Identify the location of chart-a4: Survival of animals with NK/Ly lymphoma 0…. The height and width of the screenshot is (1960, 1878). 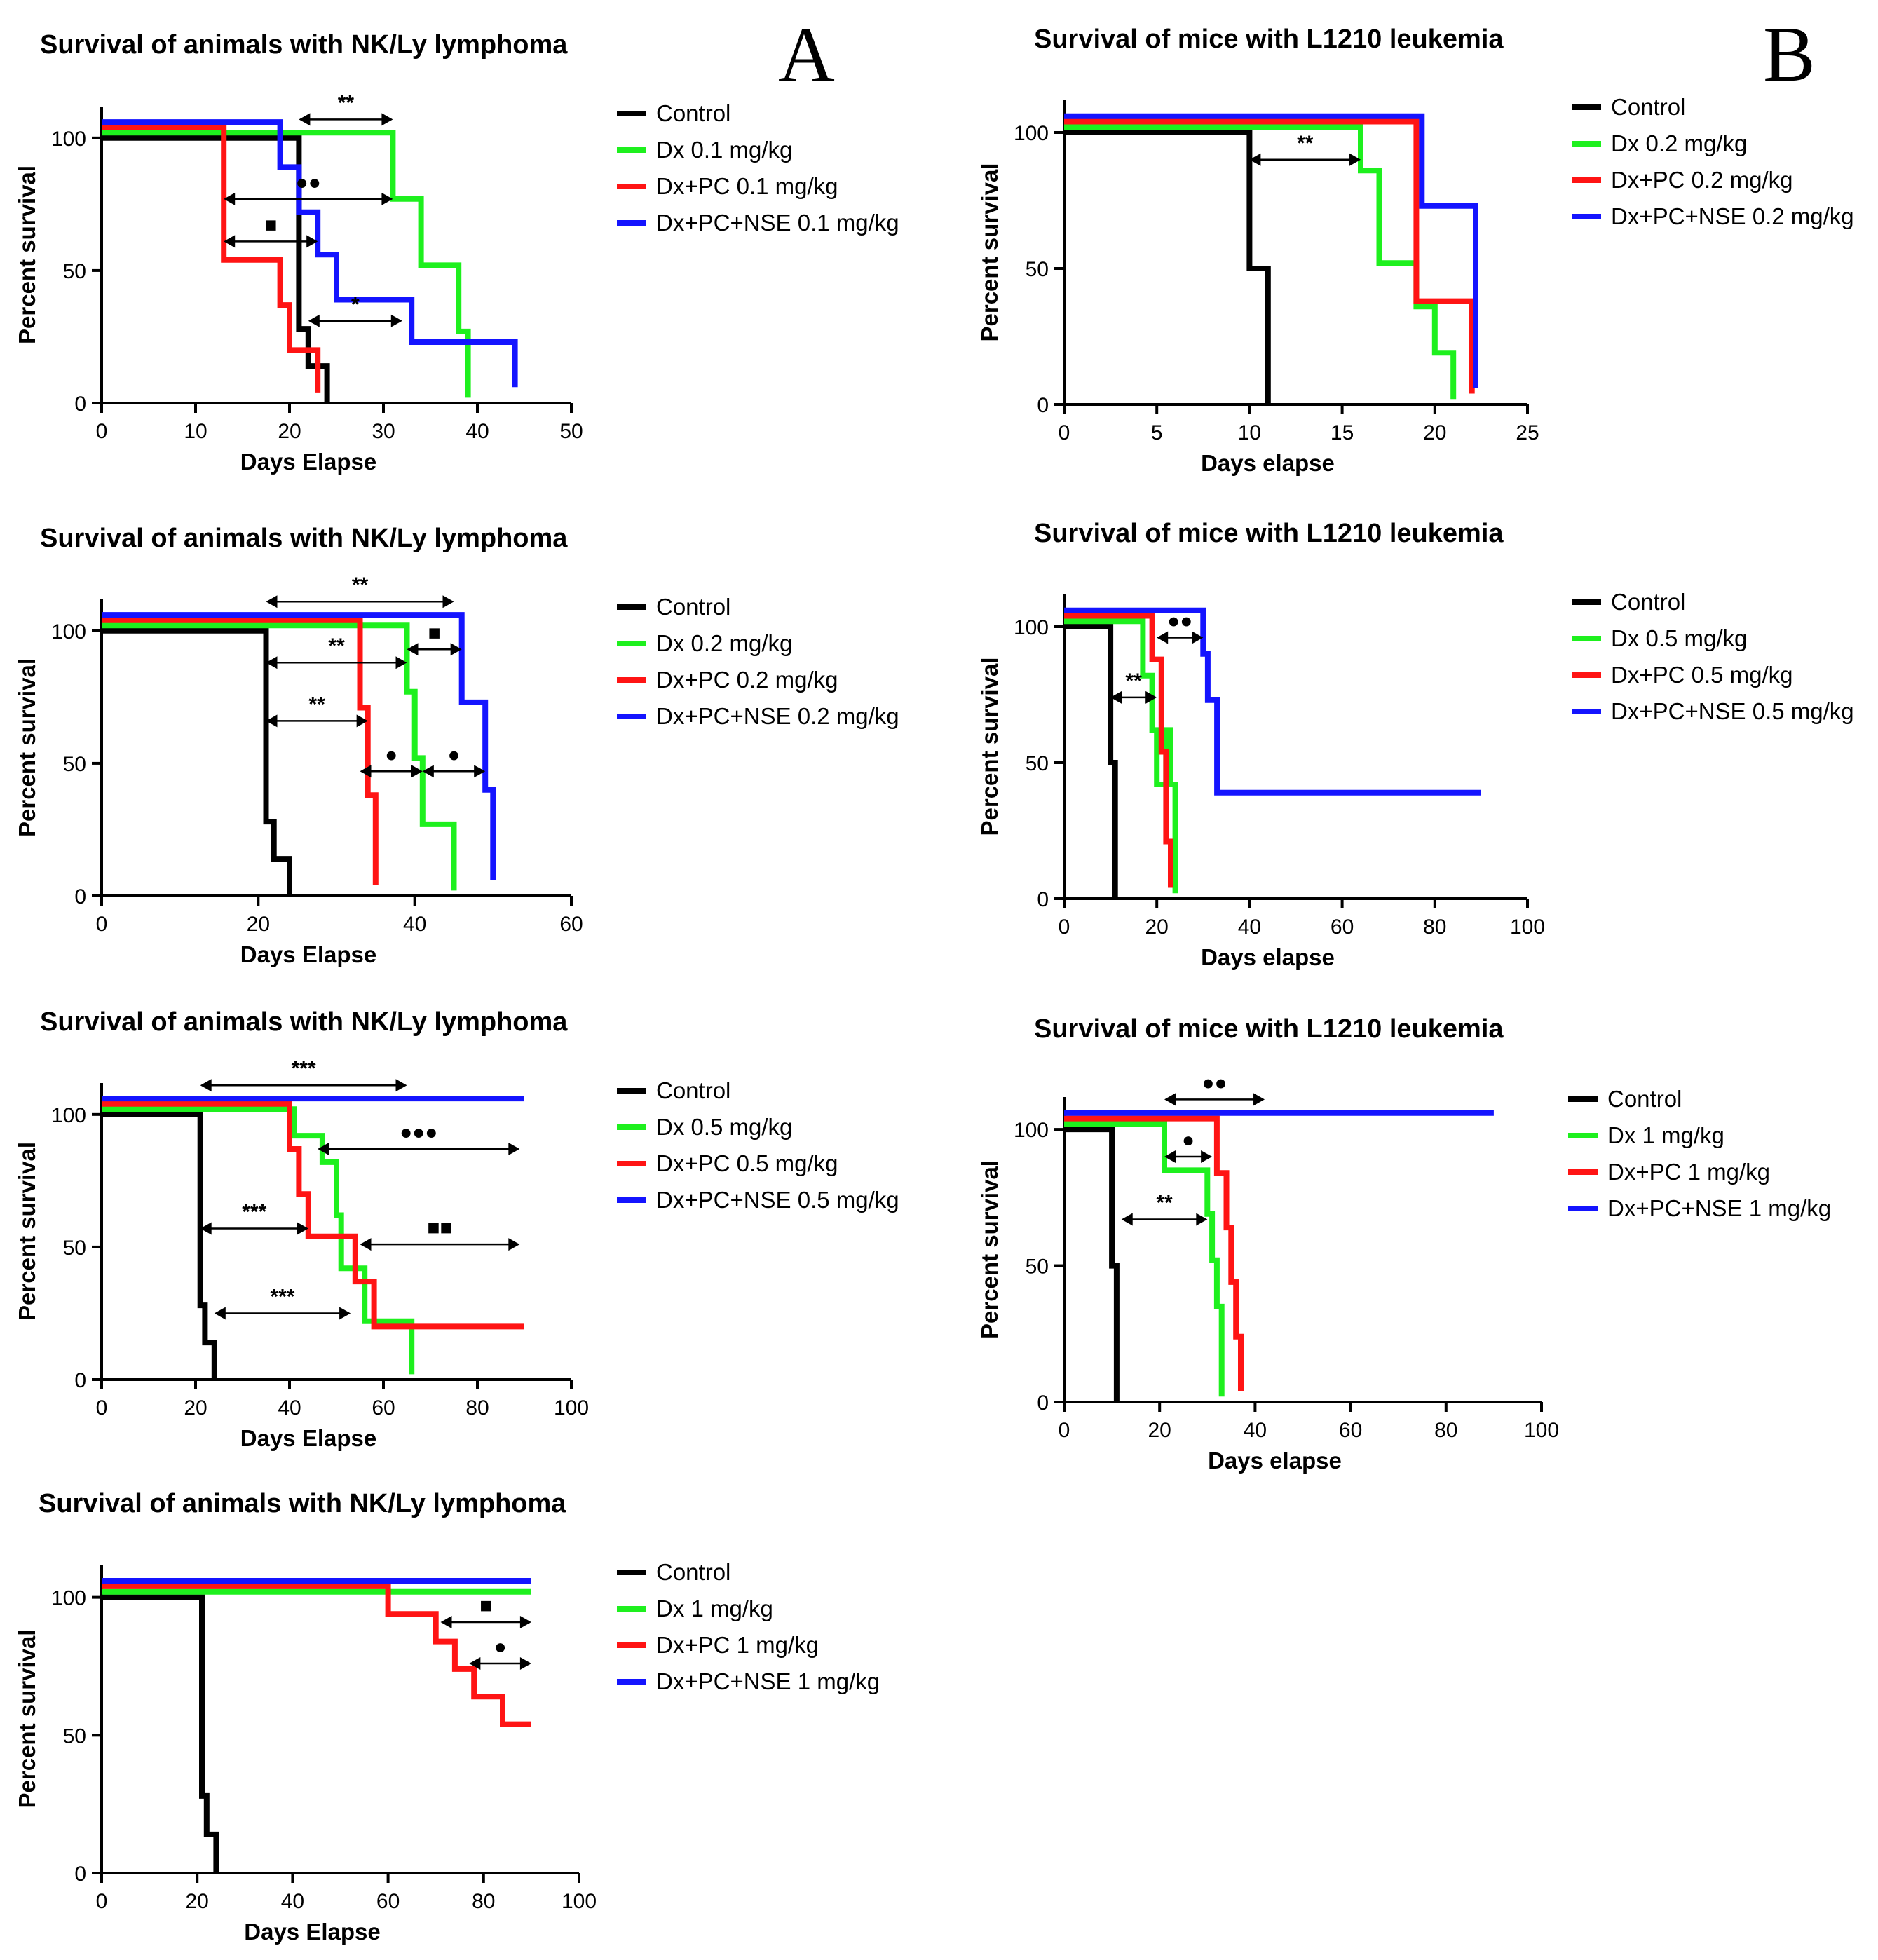
(447, 1717).